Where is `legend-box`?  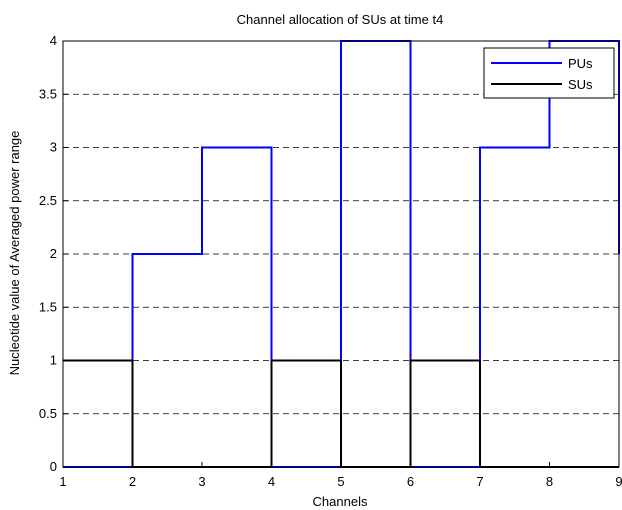 legend-box is located at coordinates (549, 73).